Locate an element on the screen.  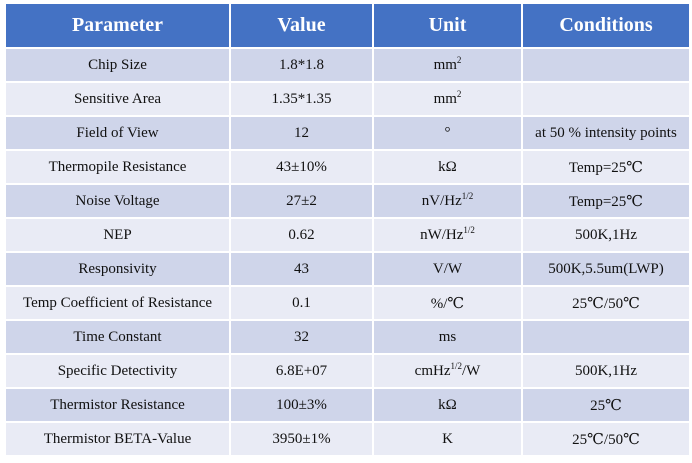
cell-parameter: Responsivity is located at coordinates (118, 268).